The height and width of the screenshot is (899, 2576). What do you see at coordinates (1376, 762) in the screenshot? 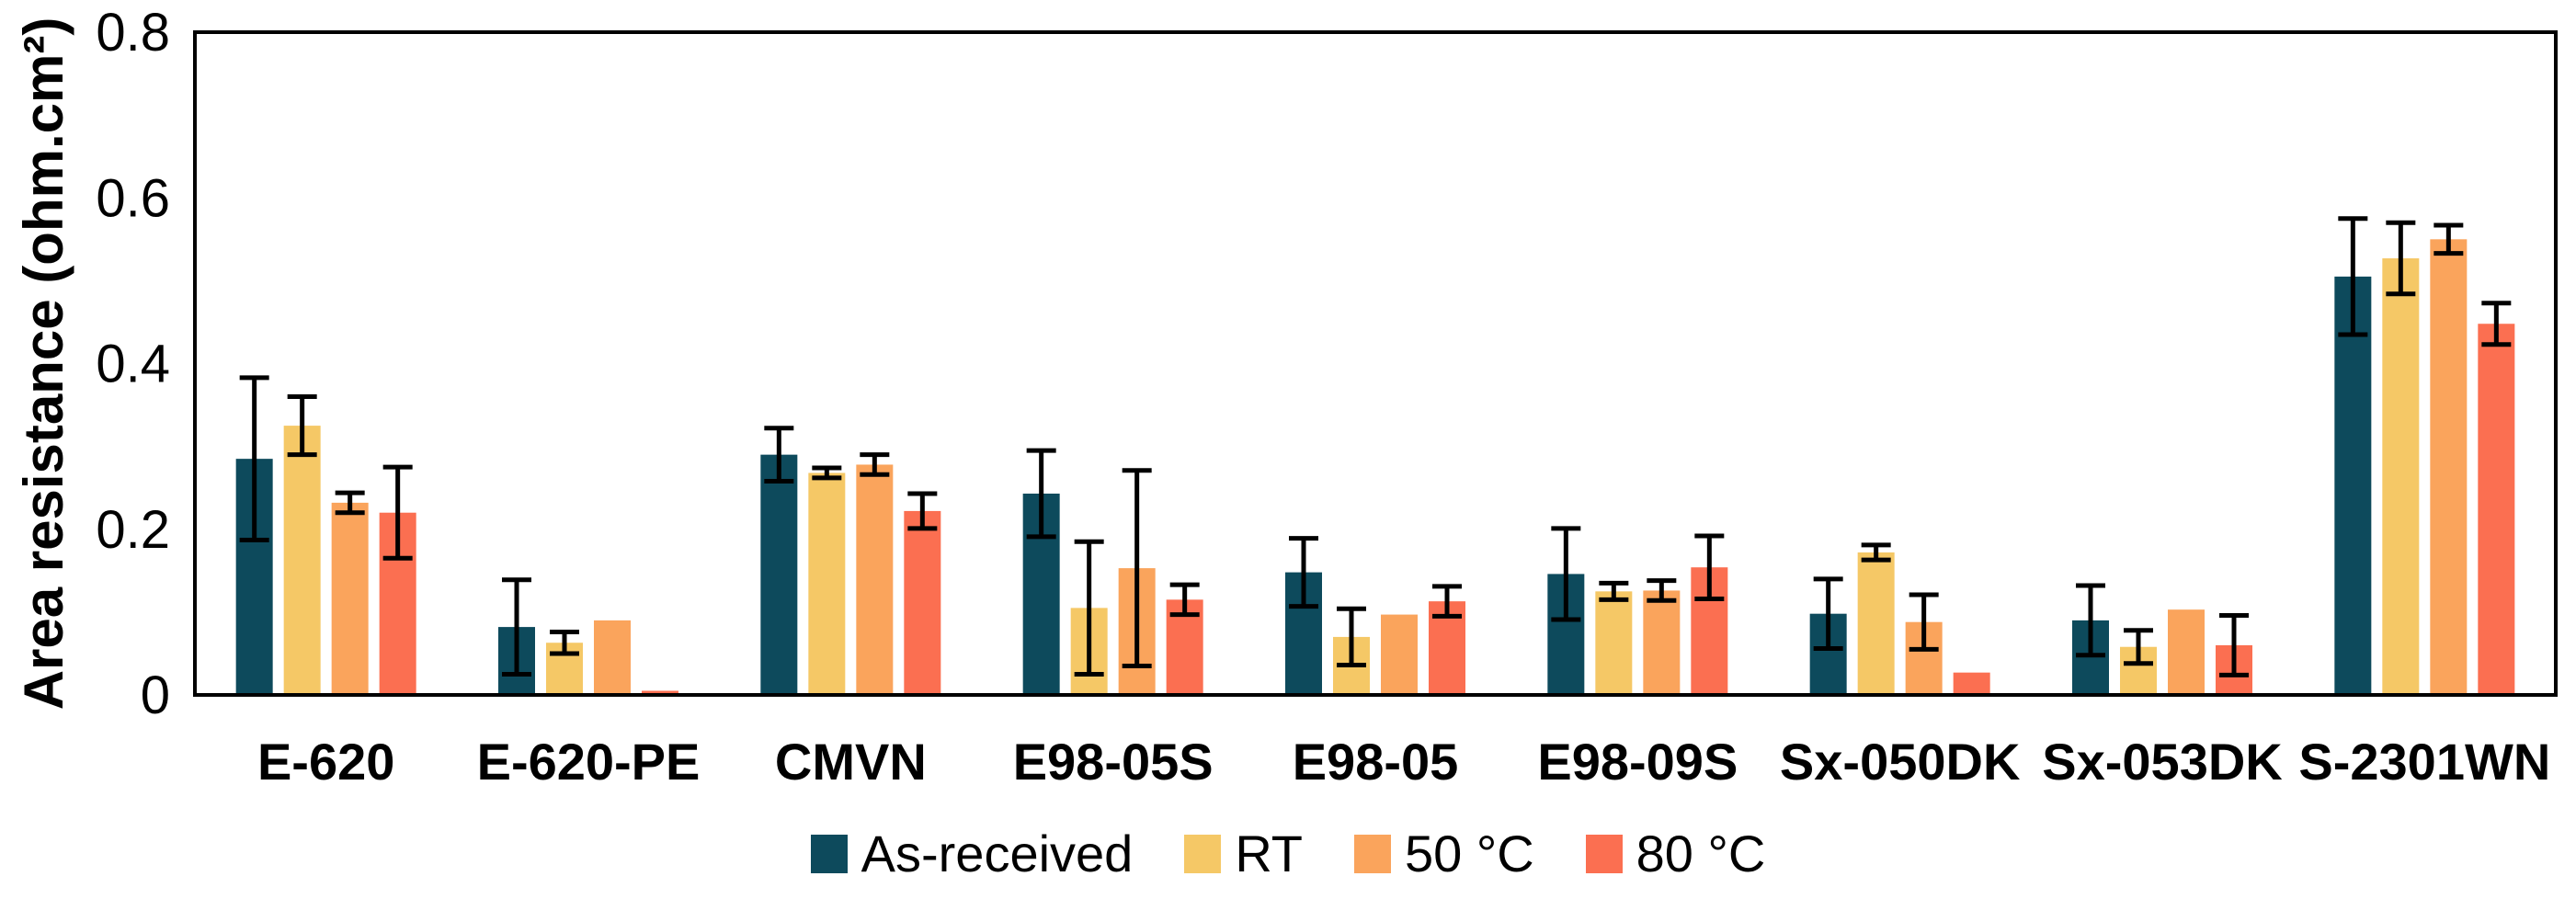
I see `x-category-label: E98-05` at bounding box center [1376, 762].